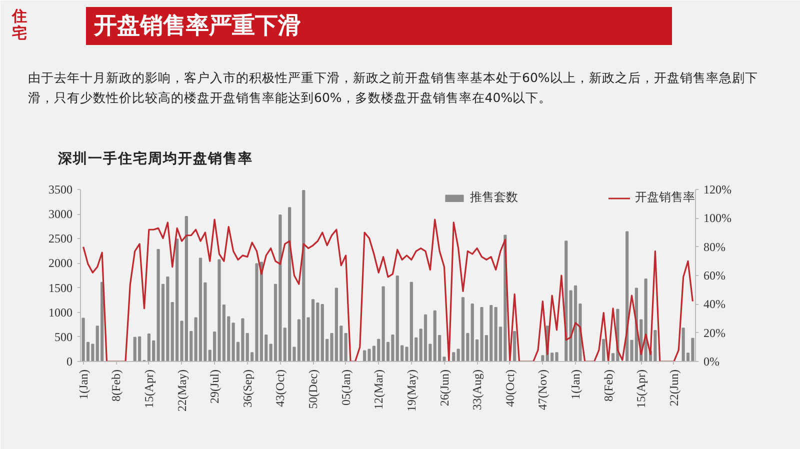 Image resolution: width=800 pixels, height=449 pixels. Describe the element at coordinates (60, 312) in the screenshot. I see `y-tick-label: 1000` at that location.